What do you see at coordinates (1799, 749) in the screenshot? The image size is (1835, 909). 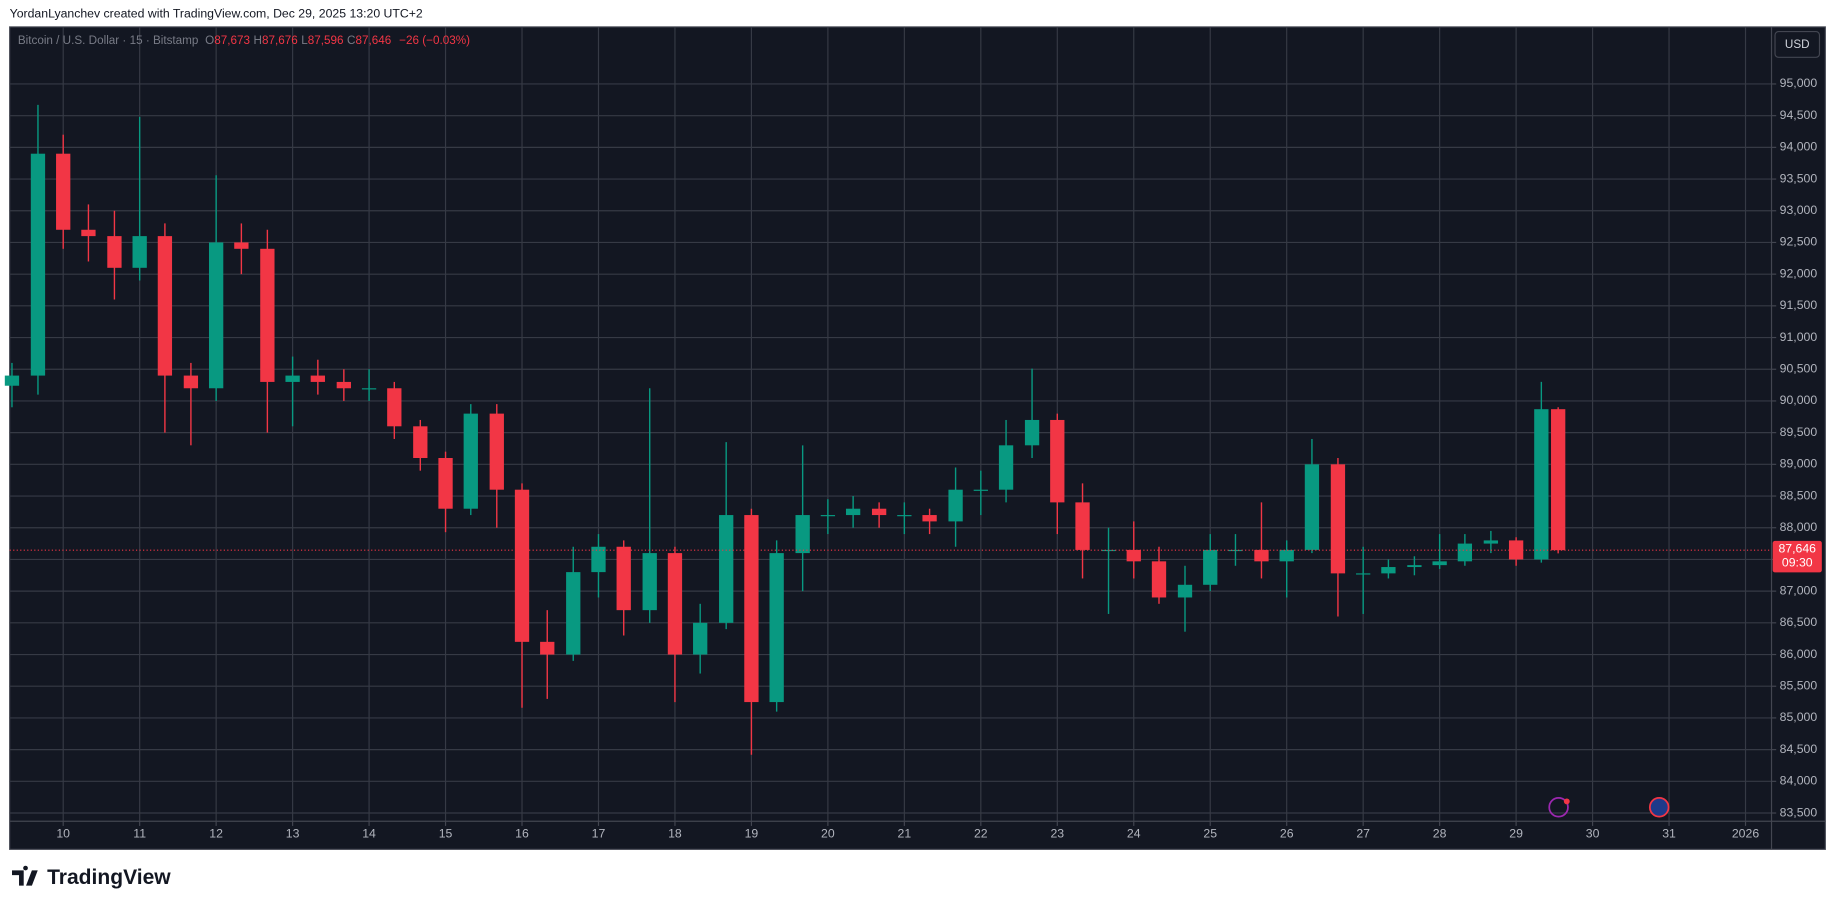 I see `y-tick-label: 84,500` at bounding box center [1799, 749].